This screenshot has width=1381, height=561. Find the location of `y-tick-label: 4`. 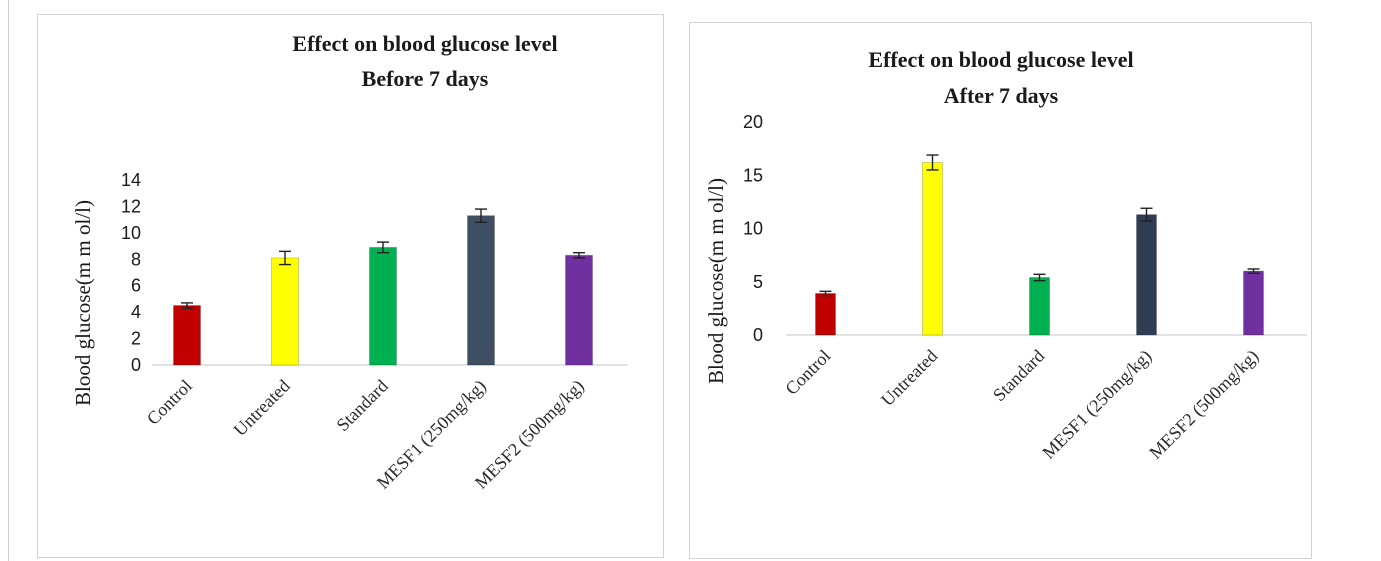

y-tick-label: 4 is located at coordinates (136, 312).